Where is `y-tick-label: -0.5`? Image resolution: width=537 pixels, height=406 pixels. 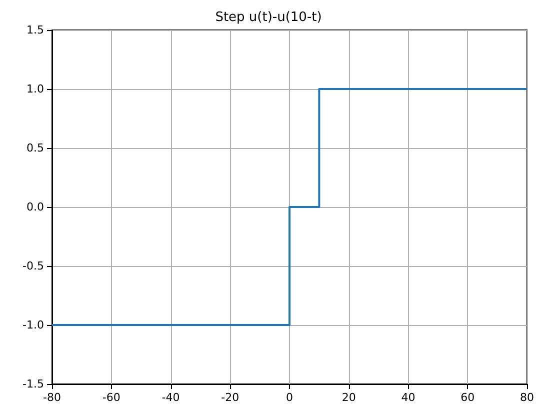
y-tick-label: -0.5 is located at coordinates (33, 266).